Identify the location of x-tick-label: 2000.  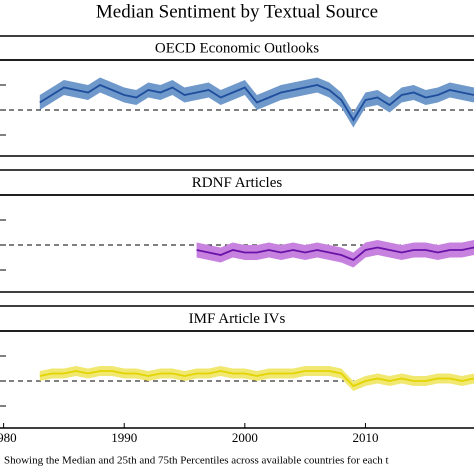
(245, 437).